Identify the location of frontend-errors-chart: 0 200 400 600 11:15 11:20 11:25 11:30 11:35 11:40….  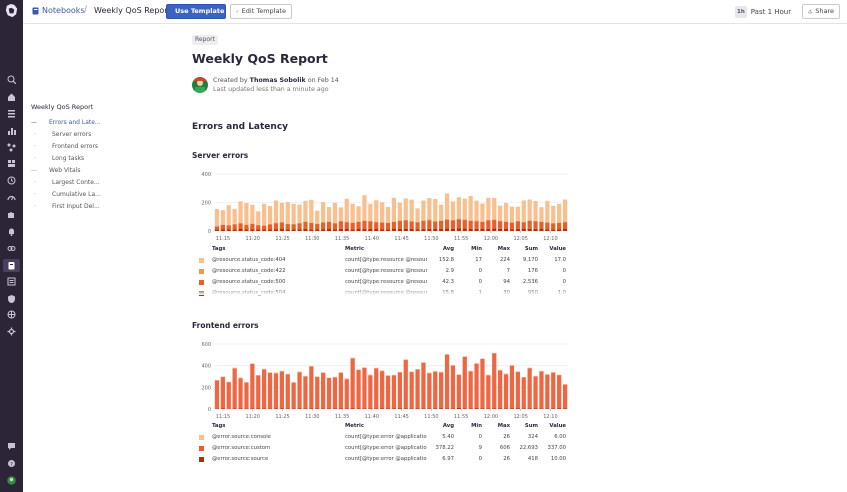
(382, 380).